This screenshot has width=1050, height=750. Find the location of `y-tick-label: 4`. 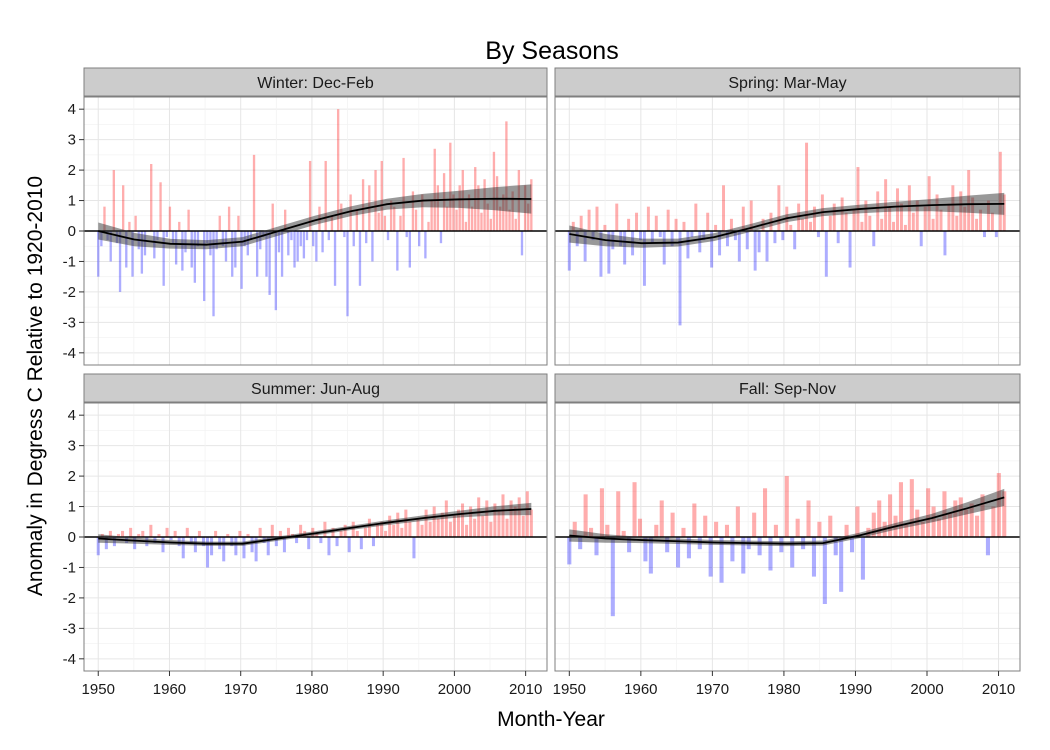

y-tick-label: 4 is located at coordinates (72, 109).